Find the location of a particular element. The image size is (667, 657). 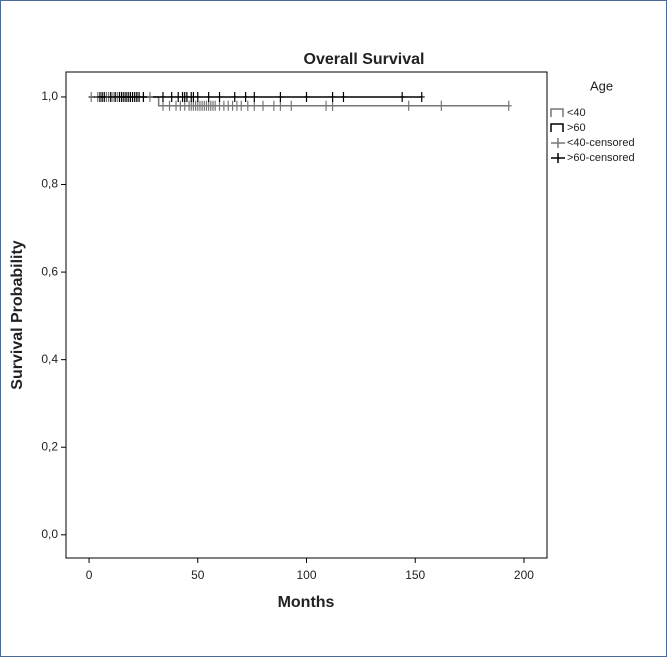

legend-label: >60-censored is located at coordinates (601, 158).